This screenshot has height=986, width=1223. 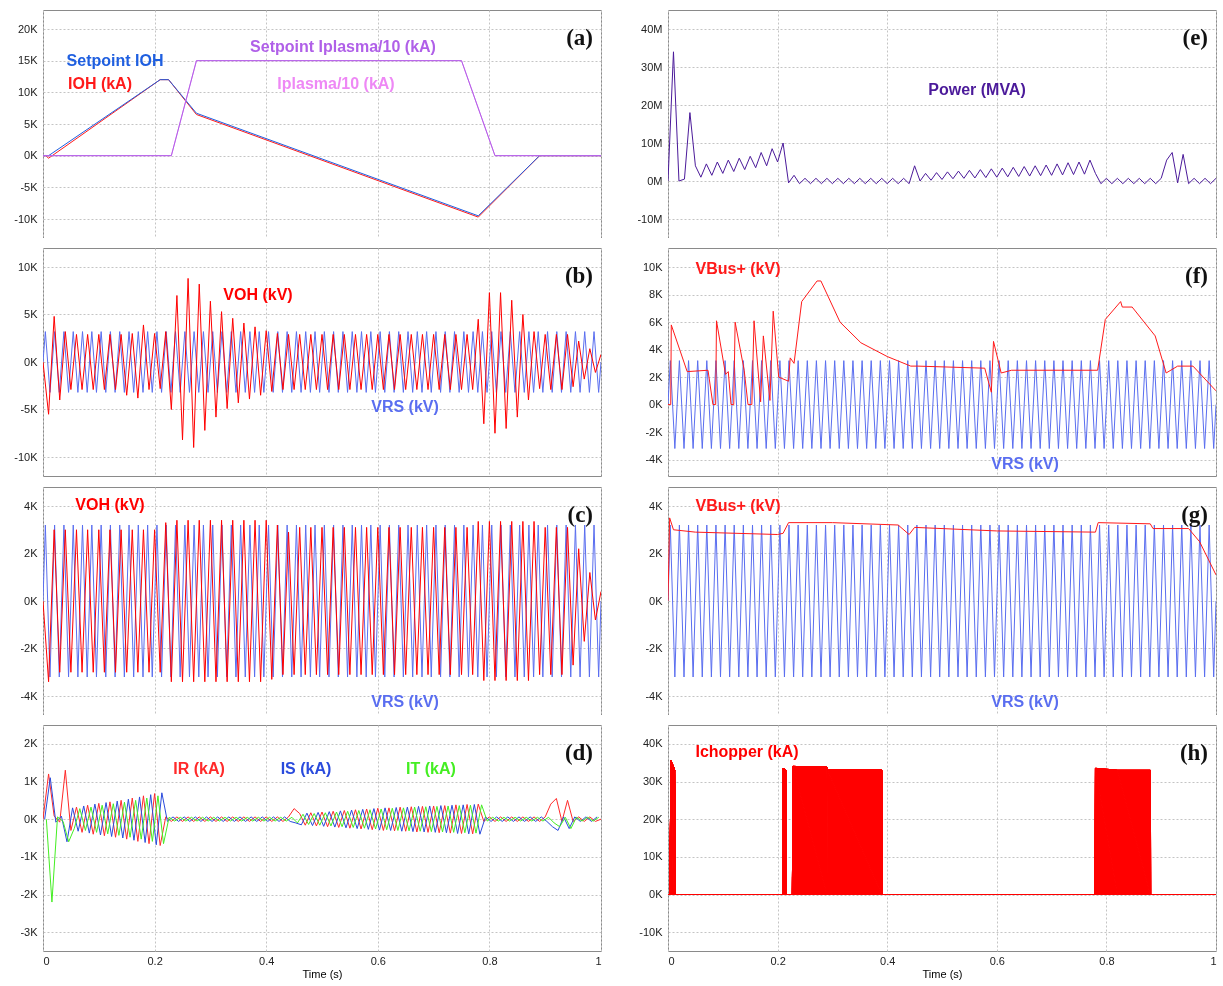 What do you see at coordinates (1196, 275) in the screenshot?
I see `text: (f)` at bounding box center [1196, 275].